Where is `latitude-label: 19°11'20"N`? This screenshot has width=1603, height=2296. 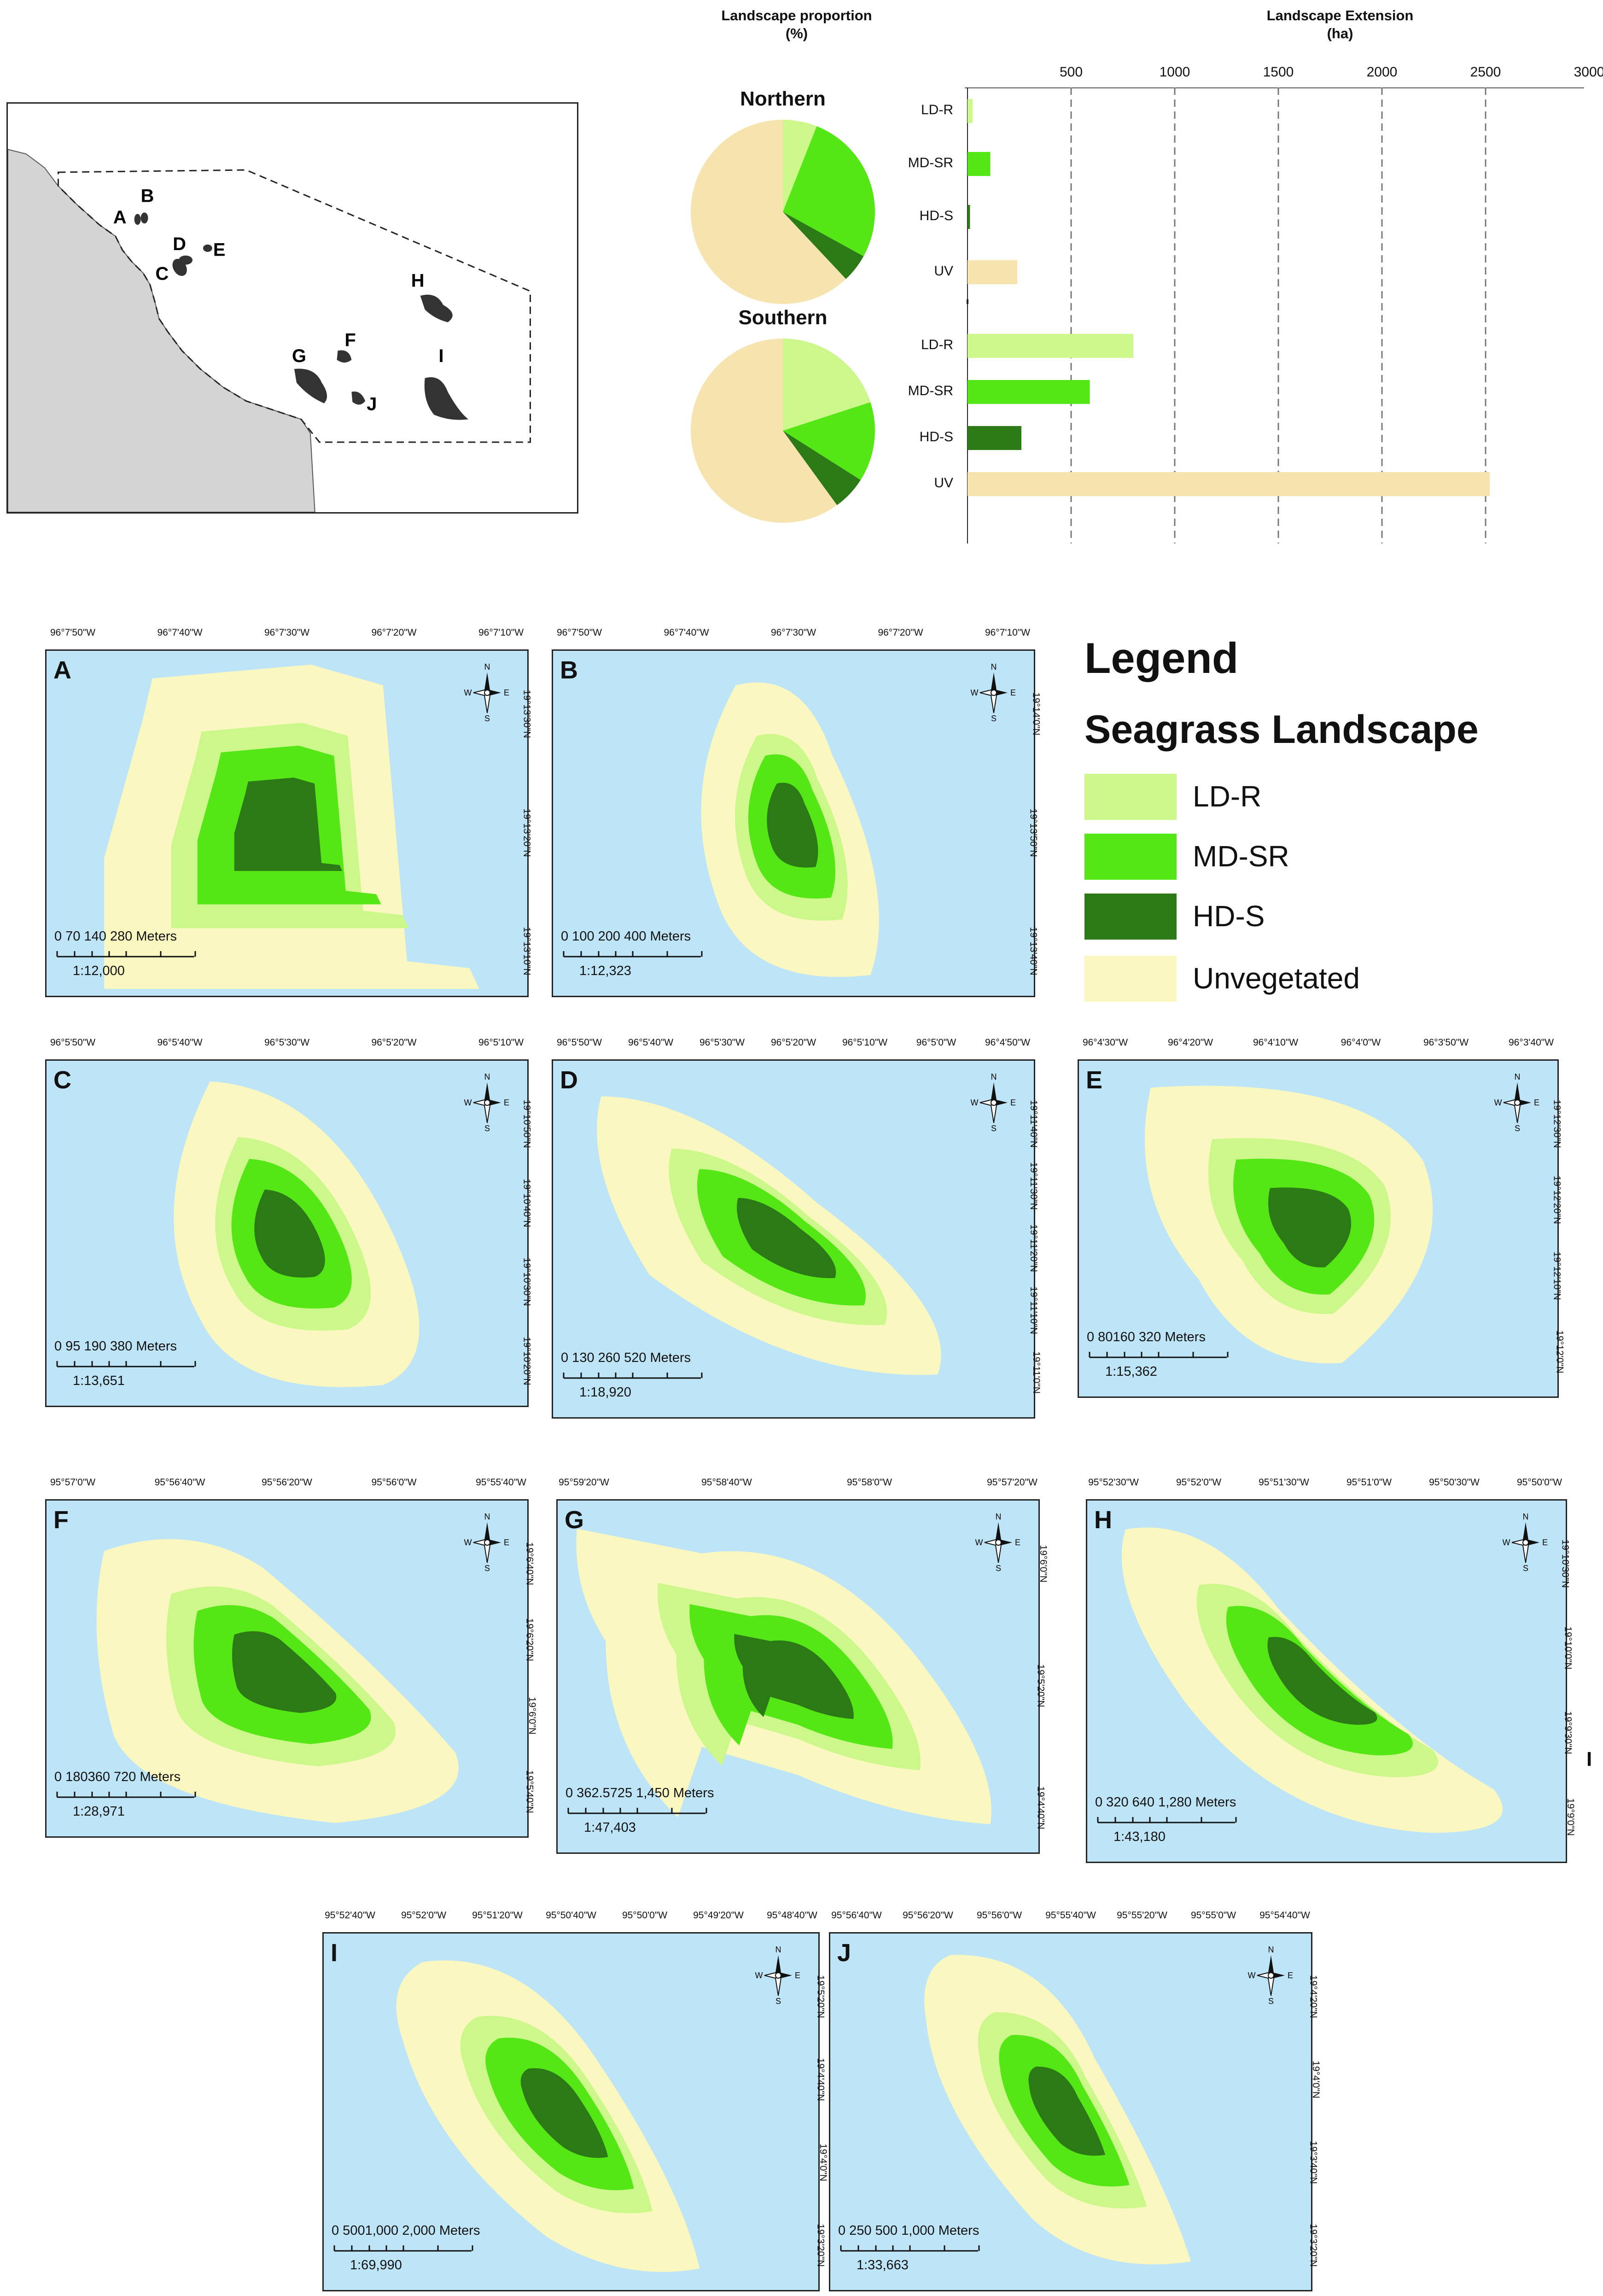 latitude-label: 19°11'20"N is located at coordinates (1033, 1248).